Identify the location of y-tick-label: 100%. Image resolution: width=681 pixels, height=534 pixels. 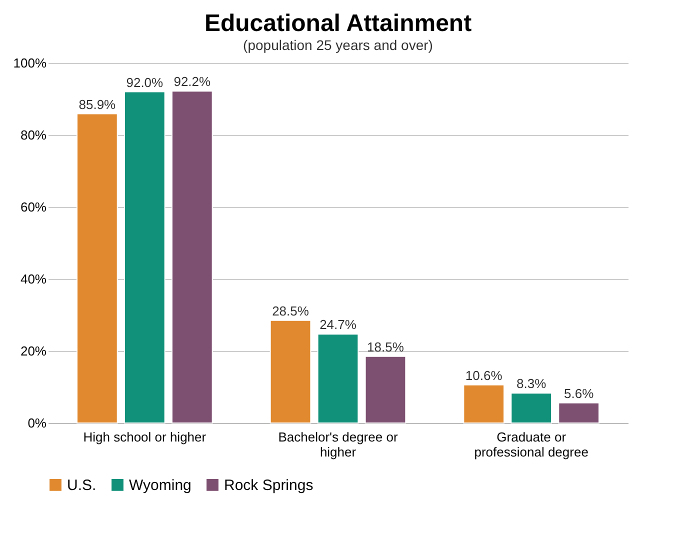
(30, 63).